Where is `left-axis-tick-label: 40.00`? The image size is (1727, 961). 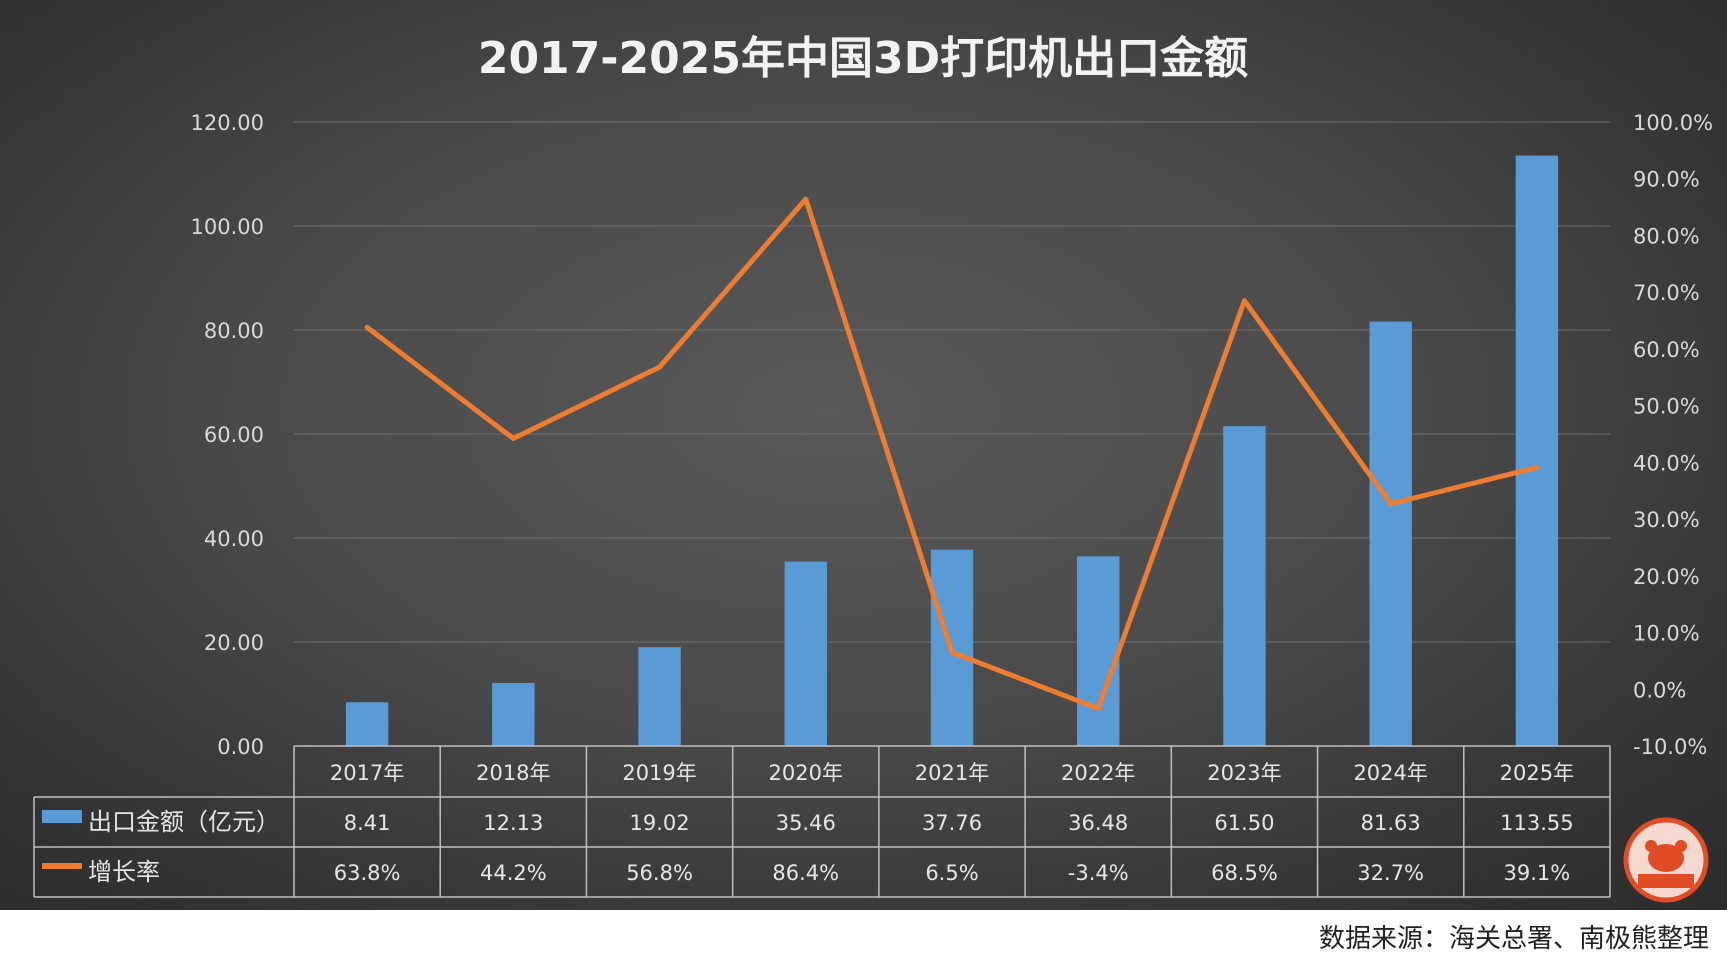
left-axis-tick-label: 40.00 is located at coordinates (234, 539).